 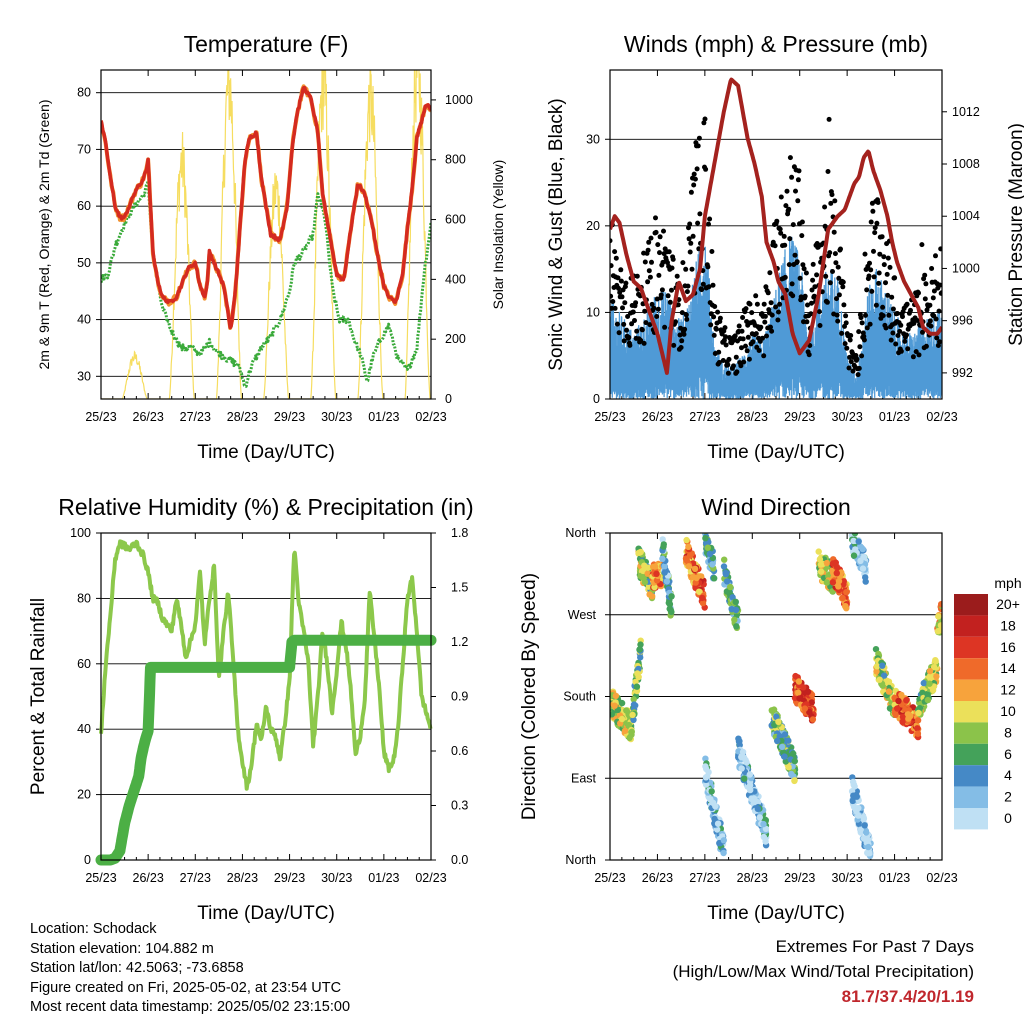 I want to click on x-tick-label: 02/23, so click(x=941, y=878).